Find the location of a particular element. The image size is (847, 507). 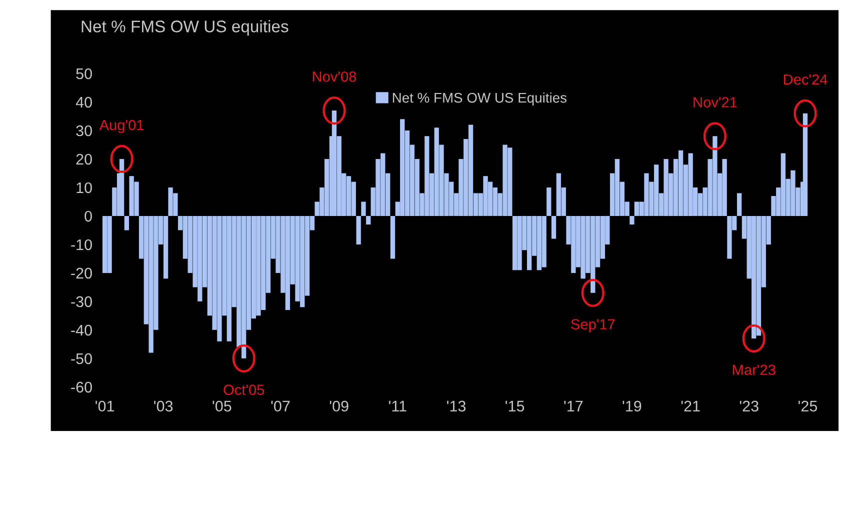

x-tick-label: '01 is located at coordinates (105, 406).